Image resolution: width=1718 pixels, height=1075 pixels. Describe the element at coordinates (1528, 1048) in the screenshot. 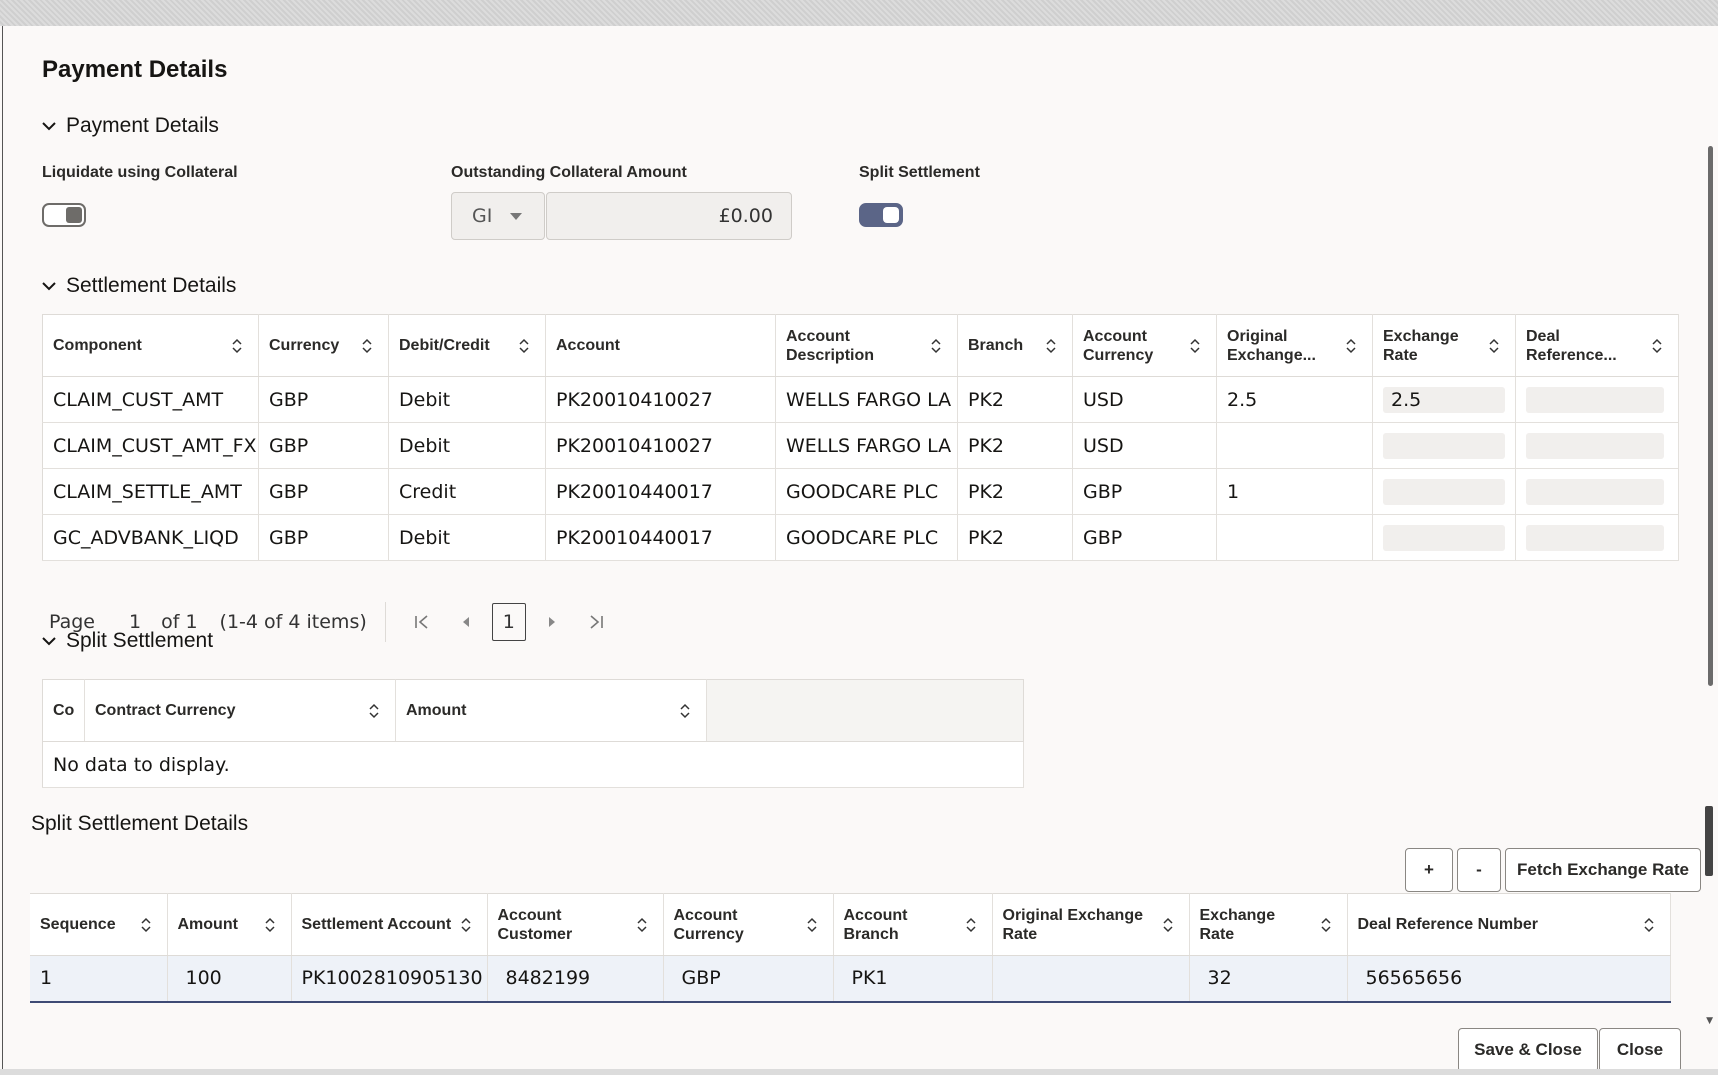

I see `save-close-button: Save & Close` at that location.